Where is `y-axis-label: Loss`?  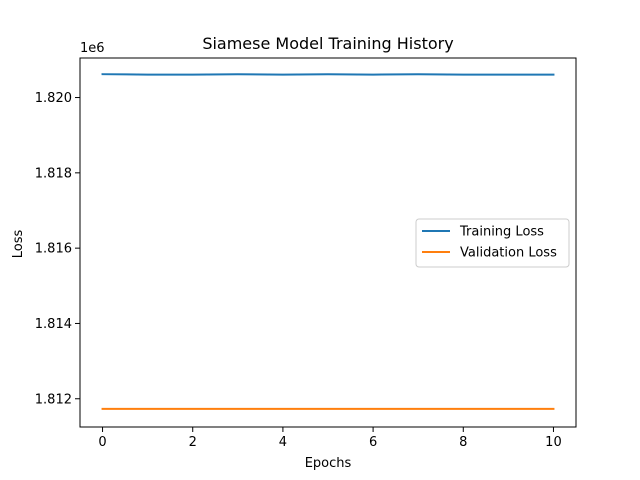
y-axis-label: Loss is located at coordinates (18, 244).